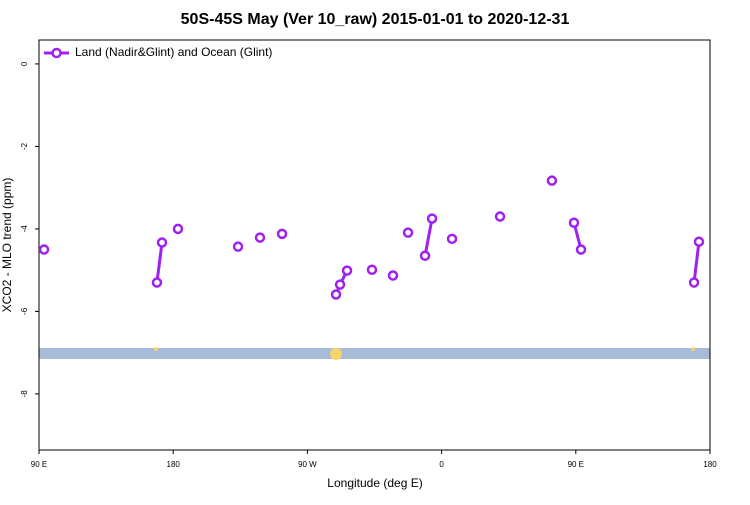 This screenshot has width=750, height=505. I want to click on surface-band, so click(374, 353).